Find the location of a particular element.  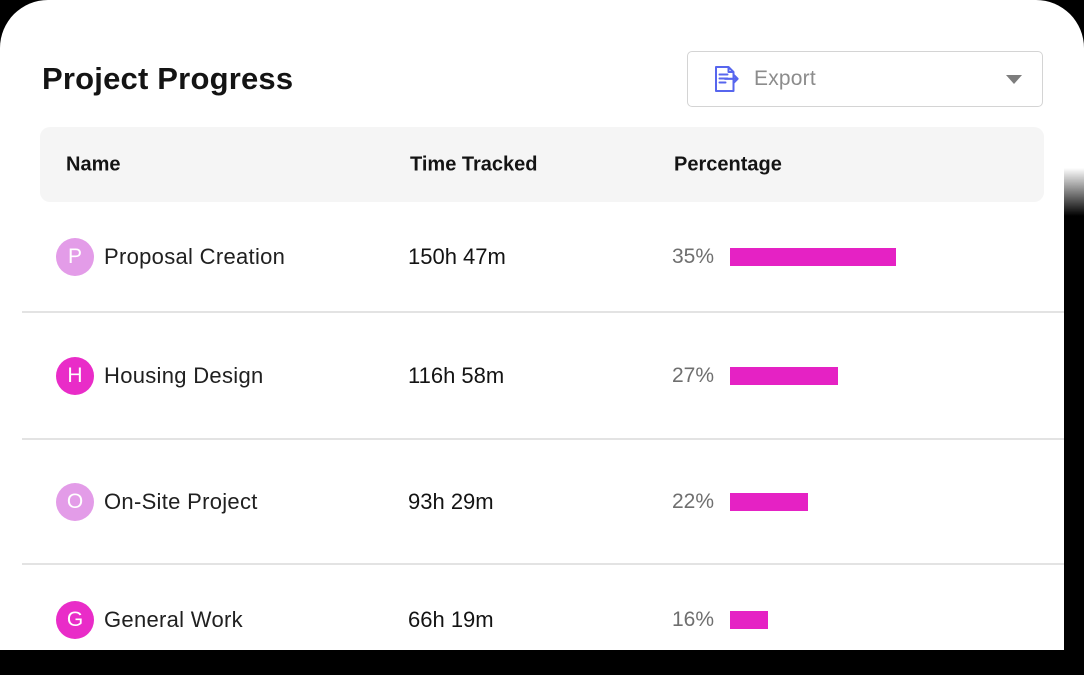

chevron-down-icon is located at coordinates (1014, 79).